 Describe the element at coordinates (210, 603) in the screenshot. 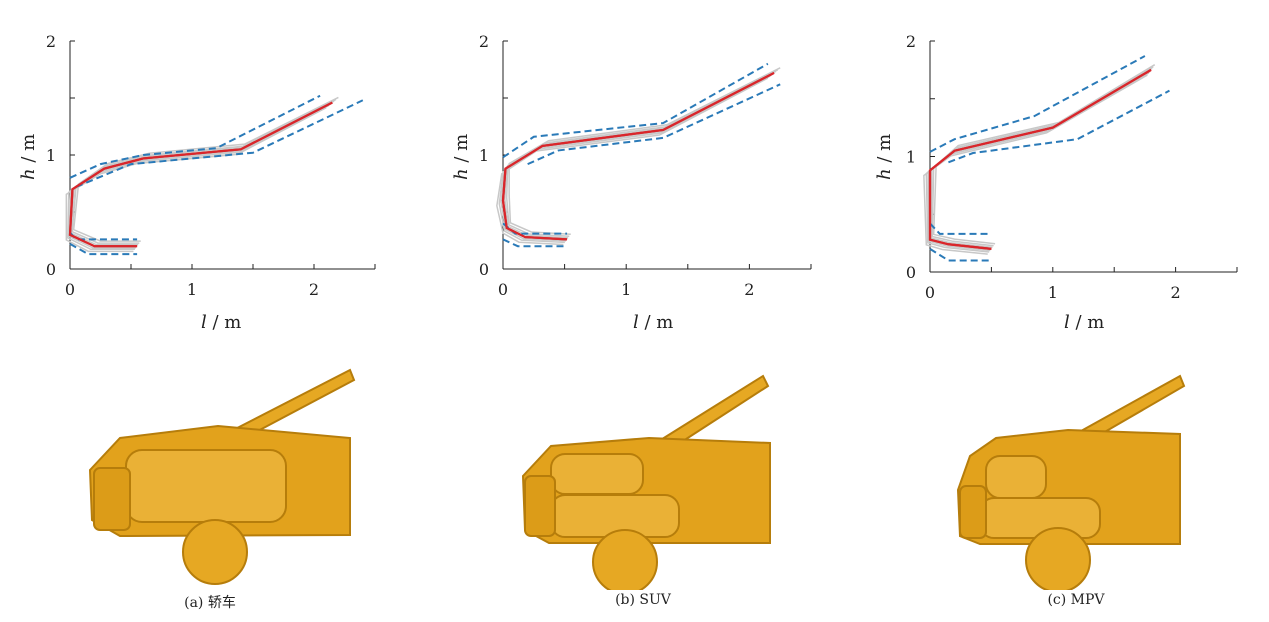

I see `panel-caption: (a) 轿车` at that location.